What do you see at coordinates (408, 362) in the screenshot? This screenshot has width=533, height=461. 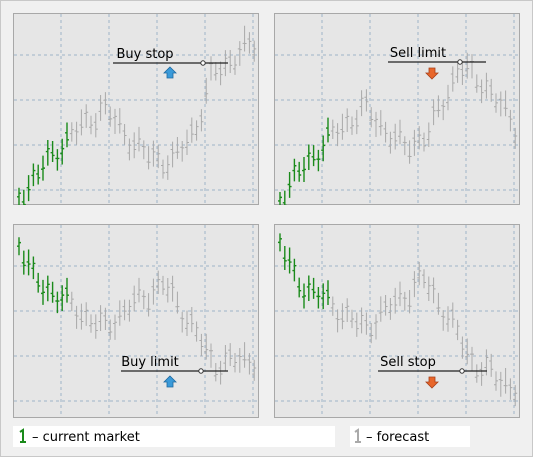 I see `order-label: Sell stop` at bounding box center [408, 362].